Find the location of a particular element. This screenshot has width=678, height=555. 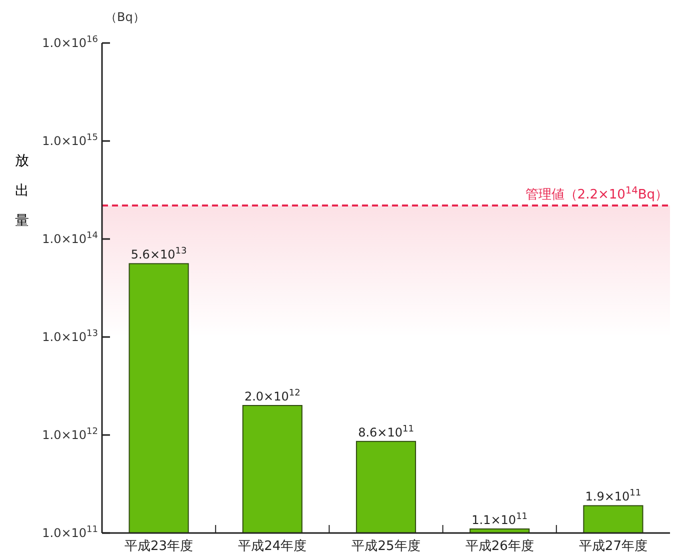

x-tick-label: 平成27年度 is located at coordinates (613, 546).